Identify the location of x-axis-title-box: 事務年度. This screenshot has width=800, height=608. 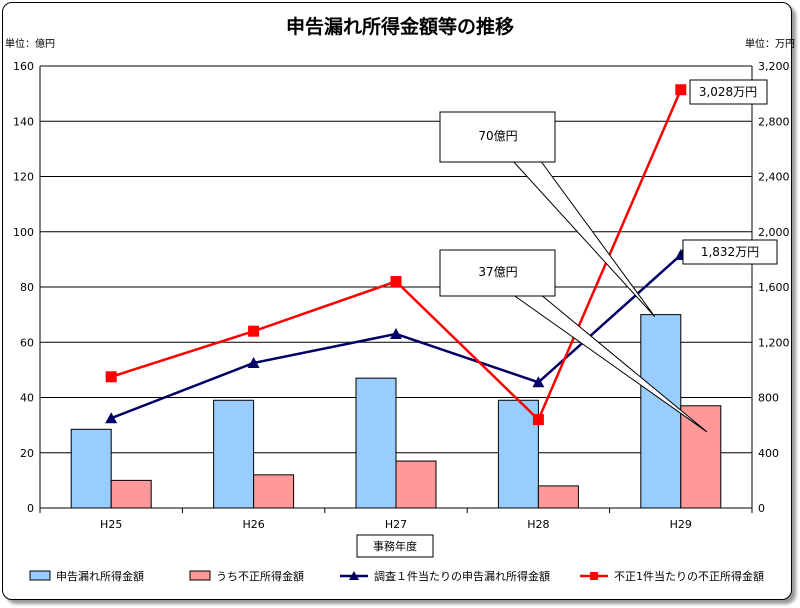
(395, 546).